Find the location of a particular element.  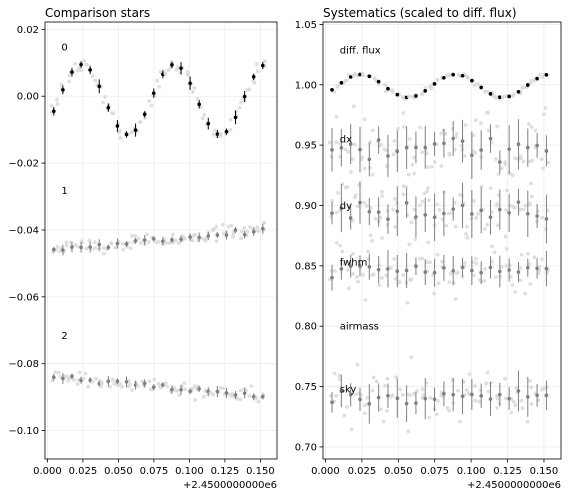

comparison-y-tick-label: 0.02 is located at coordinates (28, 30).